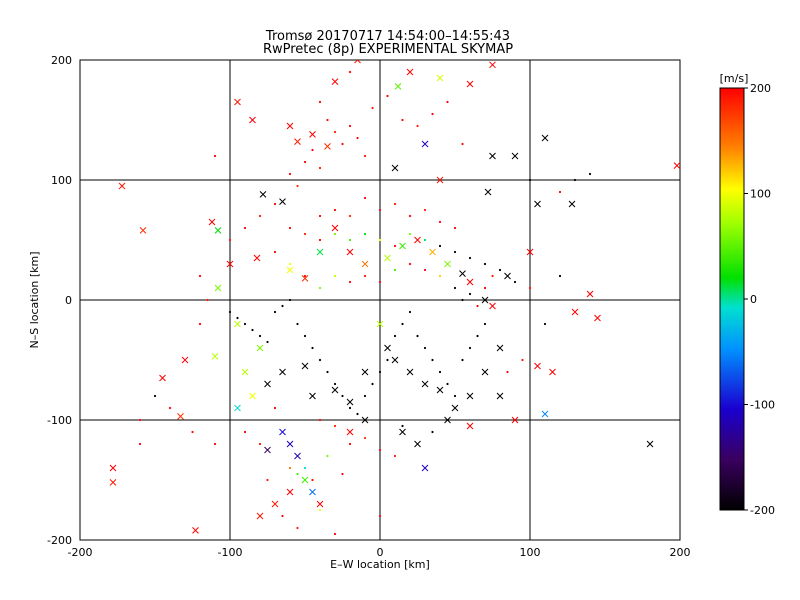 The width and height of the screenshot is (800, 600). What do you see at coordinates (59, 420) in the screenshot?
I see `y-tick-label: -100` at bounding box center [59, 420].